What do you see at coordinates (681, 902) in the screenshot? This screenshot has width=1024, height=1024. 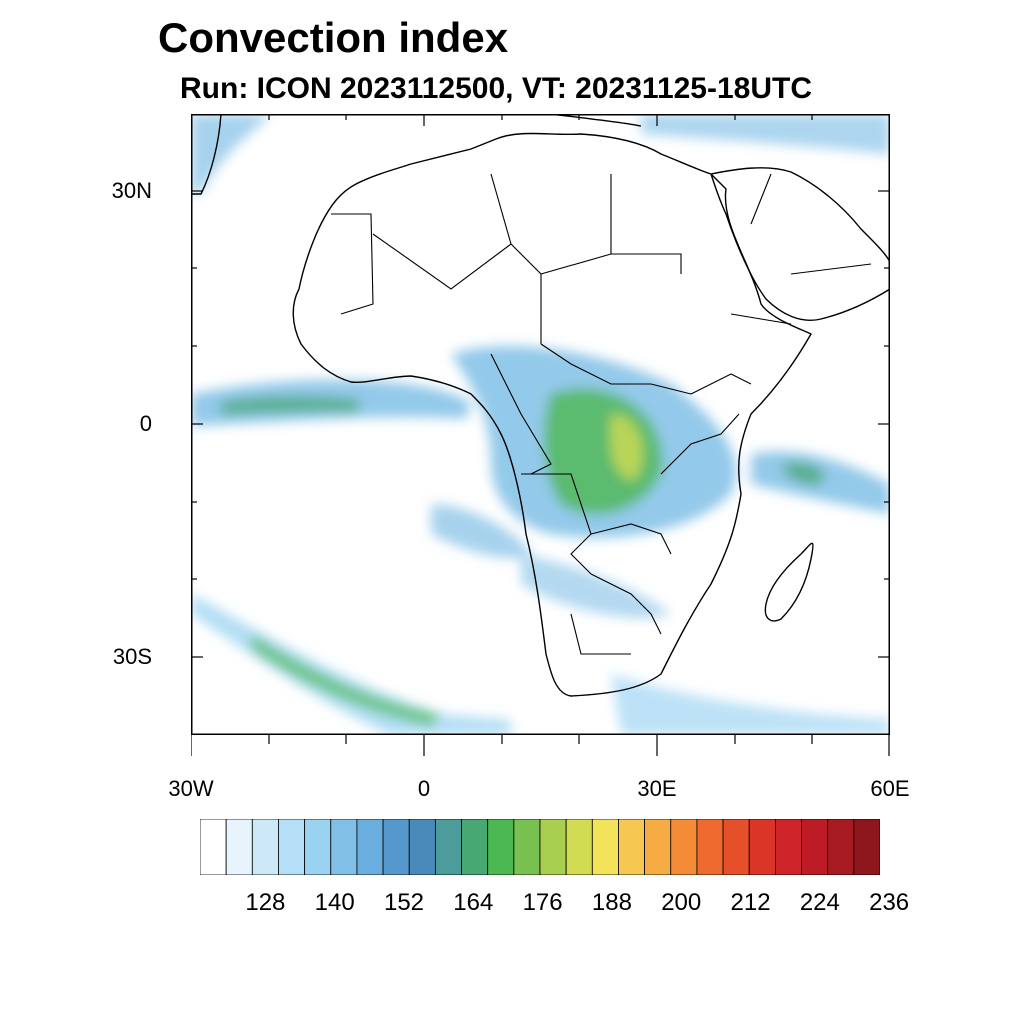 I see `colorbar-label: 200` at bounding box center [681, 902].